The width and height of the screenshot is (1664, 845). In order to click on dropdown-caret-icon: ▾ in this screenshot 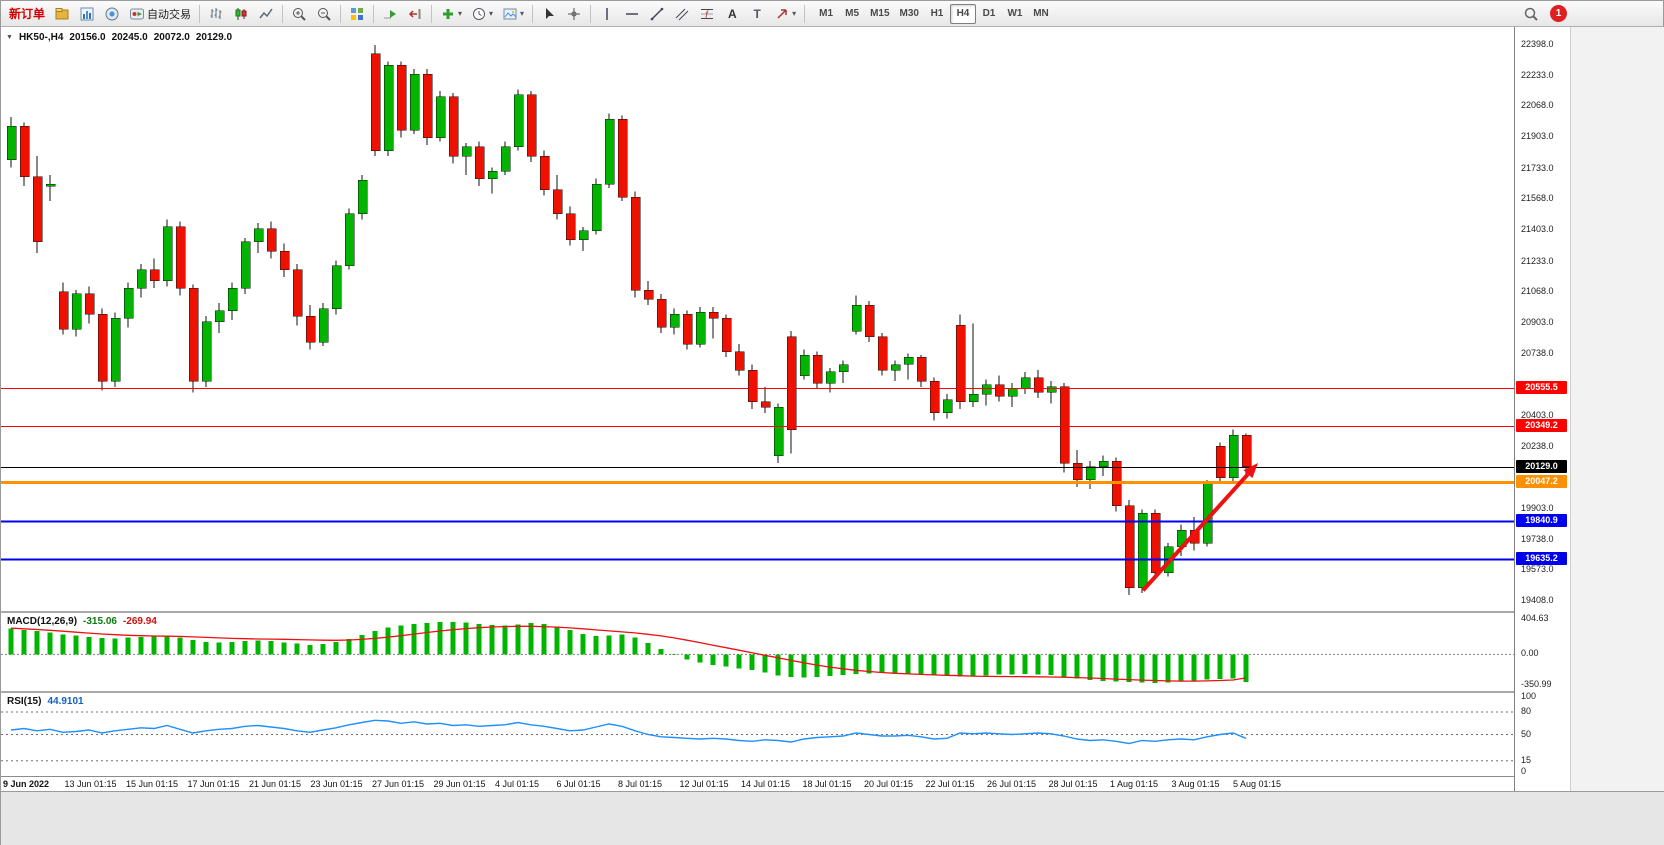, I will do `click(794, 13)`.